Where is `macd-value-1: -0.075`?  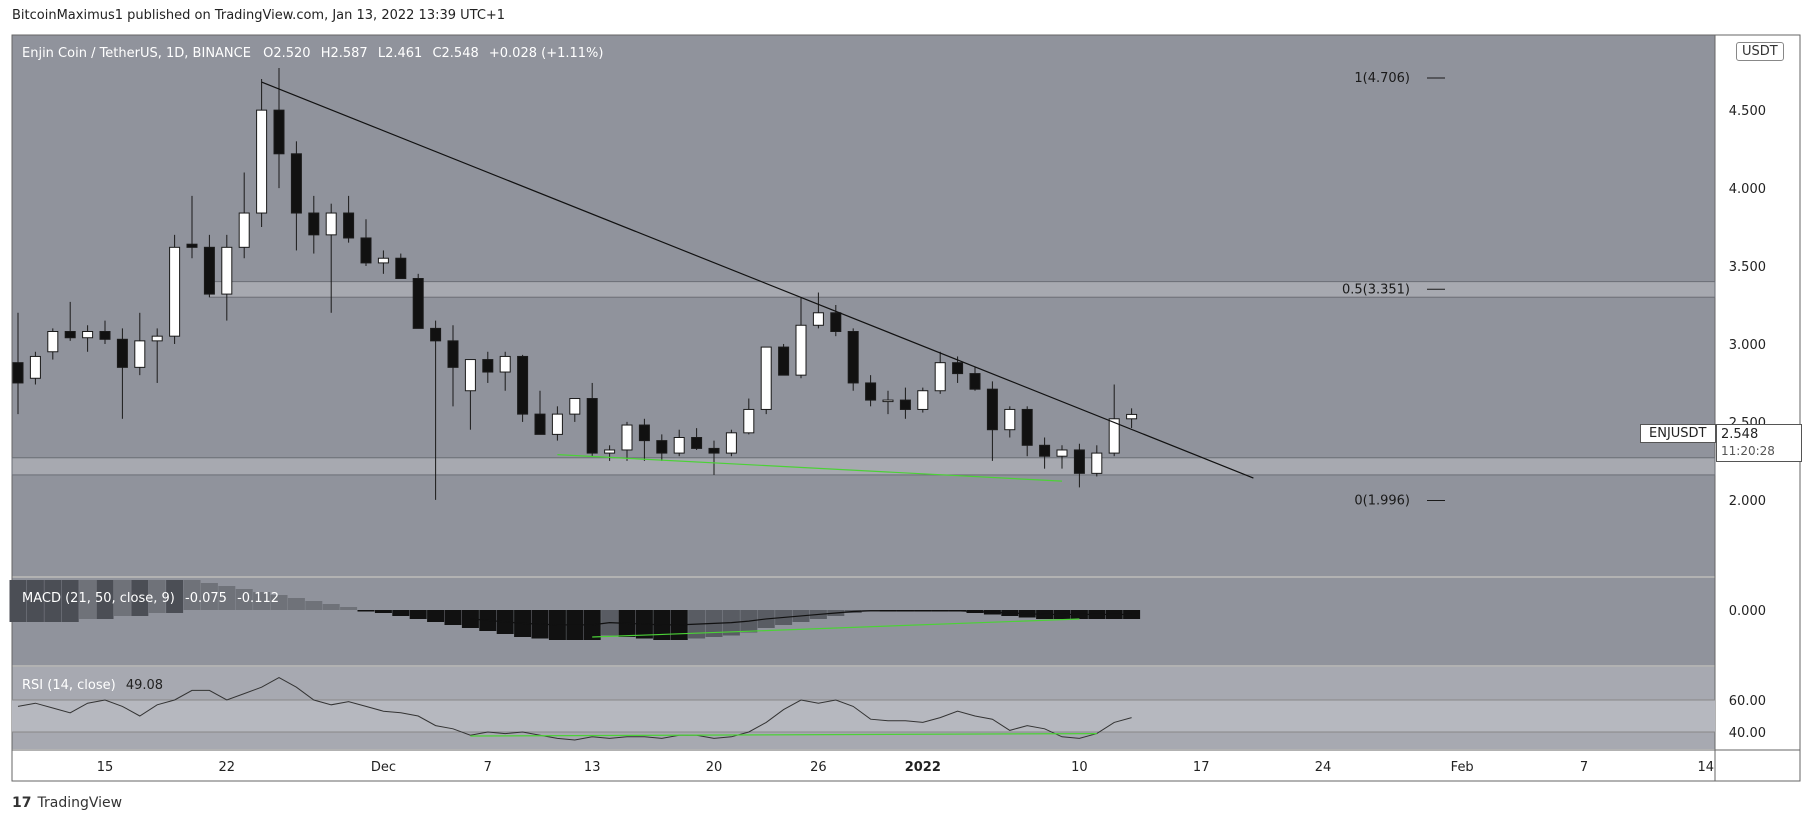 macd-value-1: -0.075 is located at coordinates (206, 598).